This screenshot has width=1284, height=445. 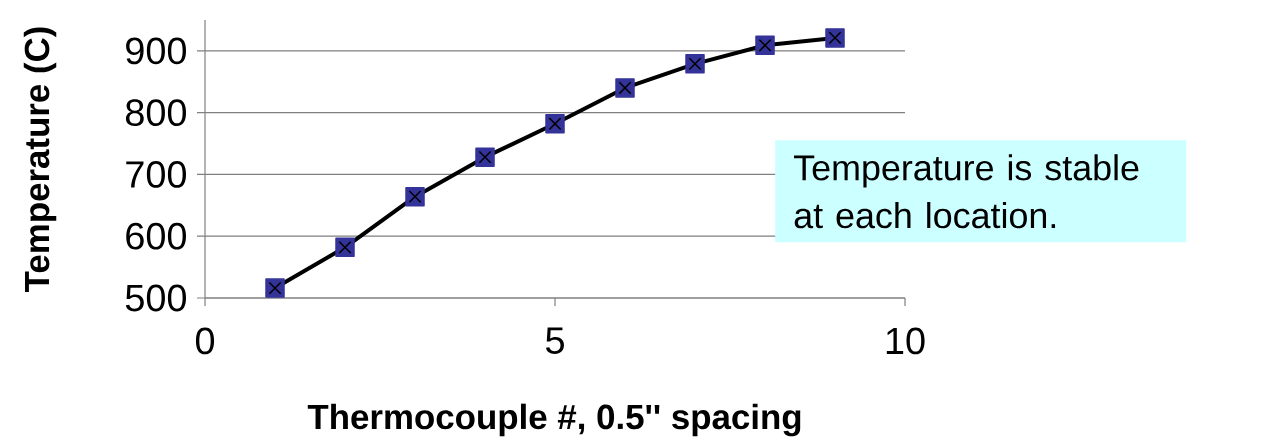 What do you see at coordinates (155, 298) in the screenshot?
I see `y-tick-label: 500` at bounding box center [155, 298].